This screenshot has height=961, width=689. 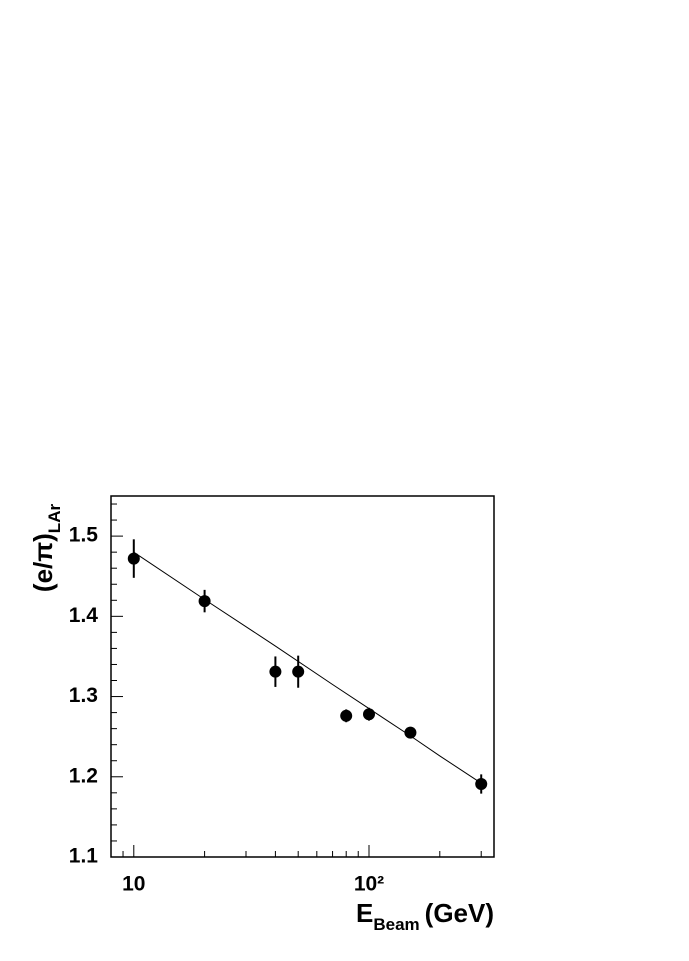 What do you see at coordinates (84, 856) in the screenshot?
I see `y-tick-label: 1.1` at bounding box center [84, 856].